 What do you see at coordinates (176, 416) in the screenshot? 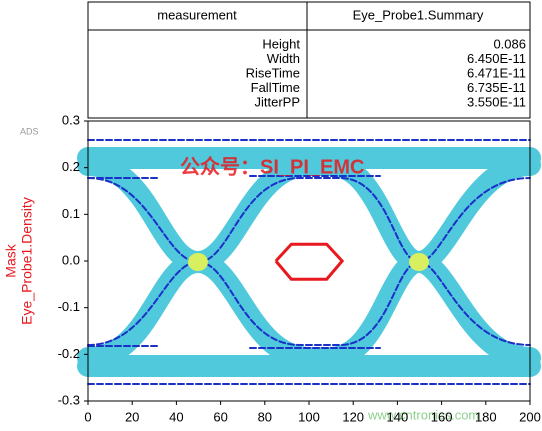
I see `x-tick-label: 40` at bounding box center [176, 416].